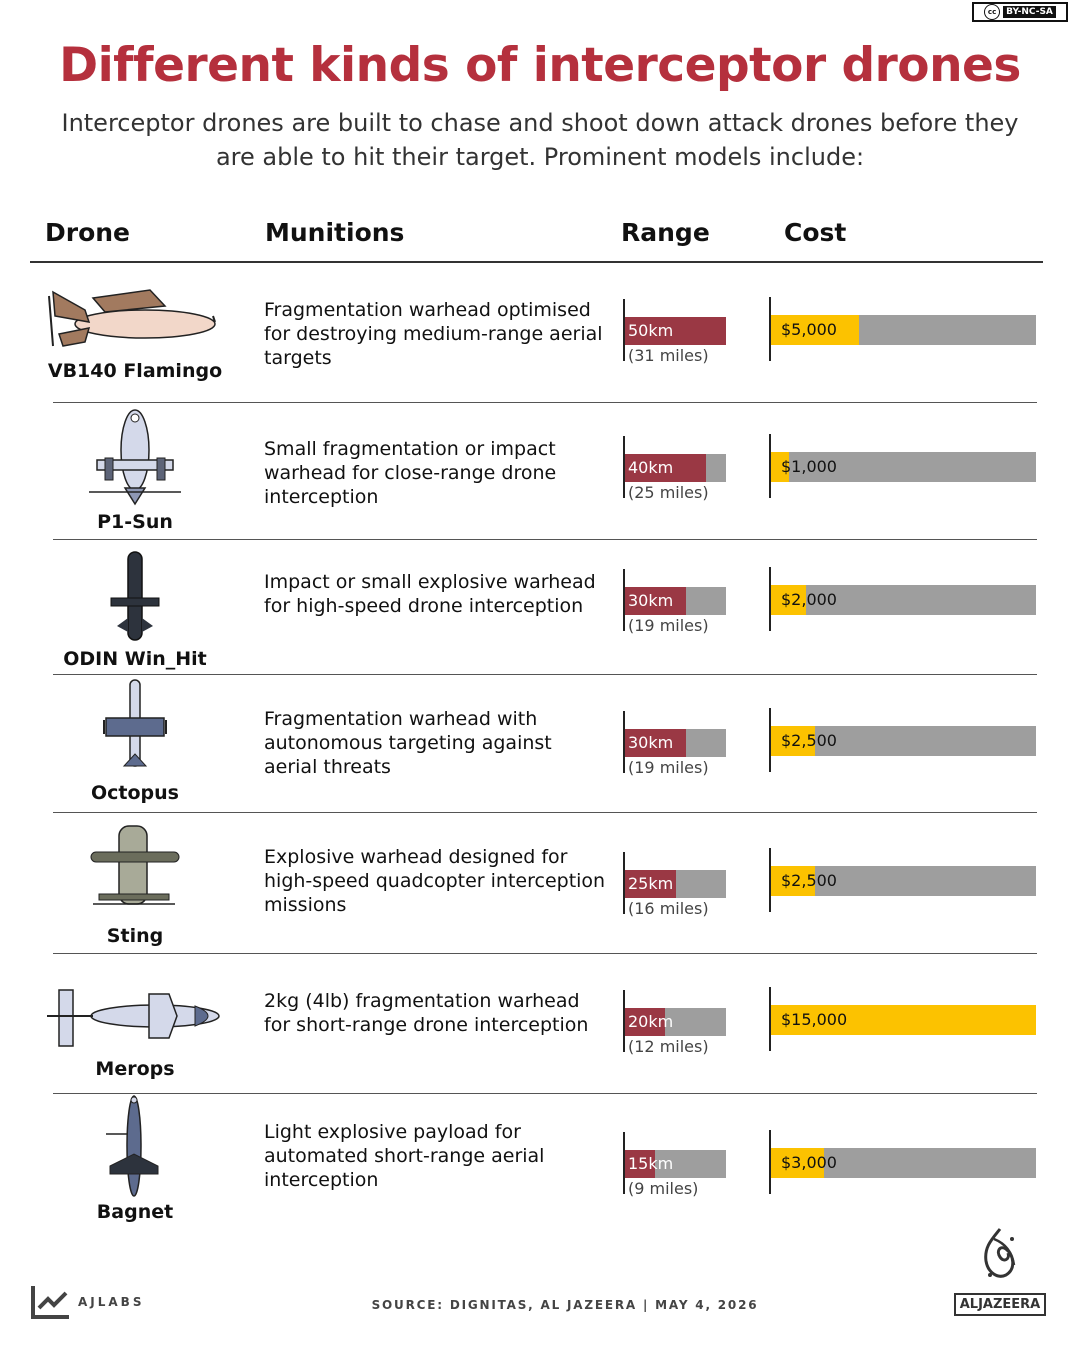 The height and width of the screenshot is (1351, 1080). What do you see at coordinates (1000, 1304) in the screenshot?
I see `aljazeera-wordmark: ALJAZEERA` at bounding box center [1000, 1304].